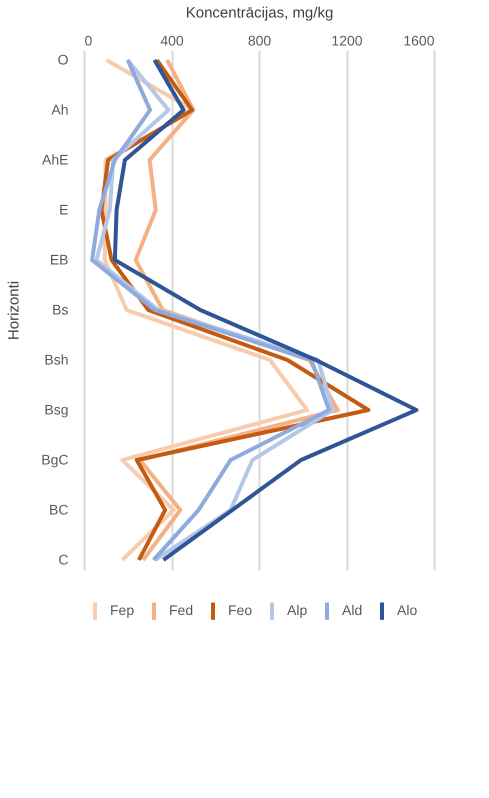 The image size is (489, 798). Describe the element at coordinates (122, 610) in the screenshot. I see `legend-label: Fep` at that location.